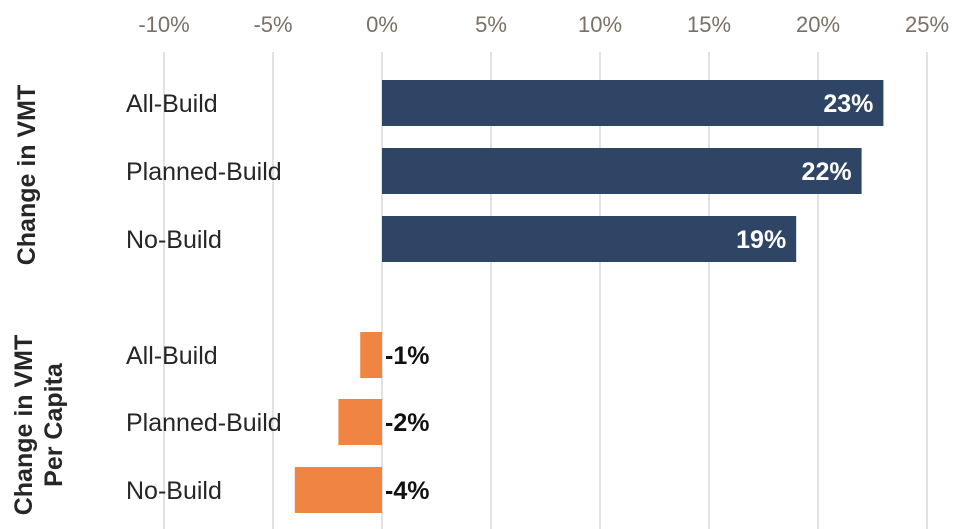 The height and width of the screenshot is (529, 953). Describe the element at coordinates (927, 24) in the screenshot. I see `x-tick-label: 25%` at that location.